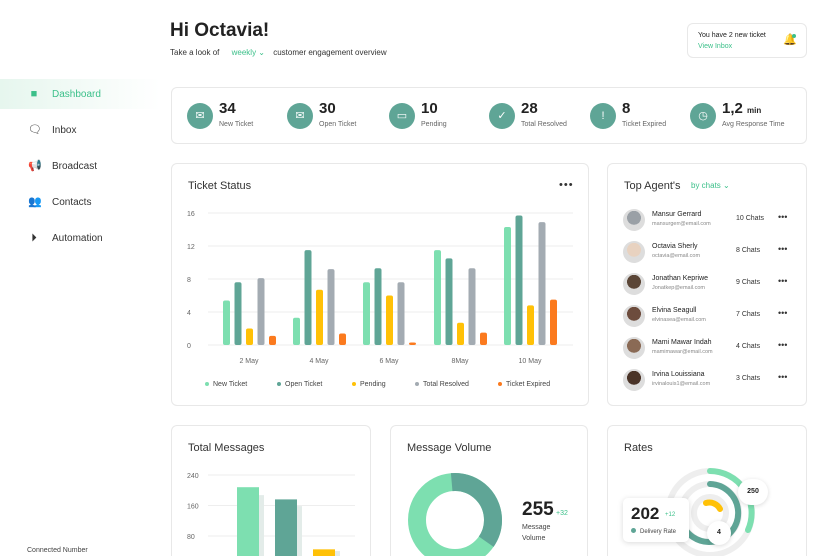  I want to click on view-inbox-link: View Inbox, so click(715, 46).